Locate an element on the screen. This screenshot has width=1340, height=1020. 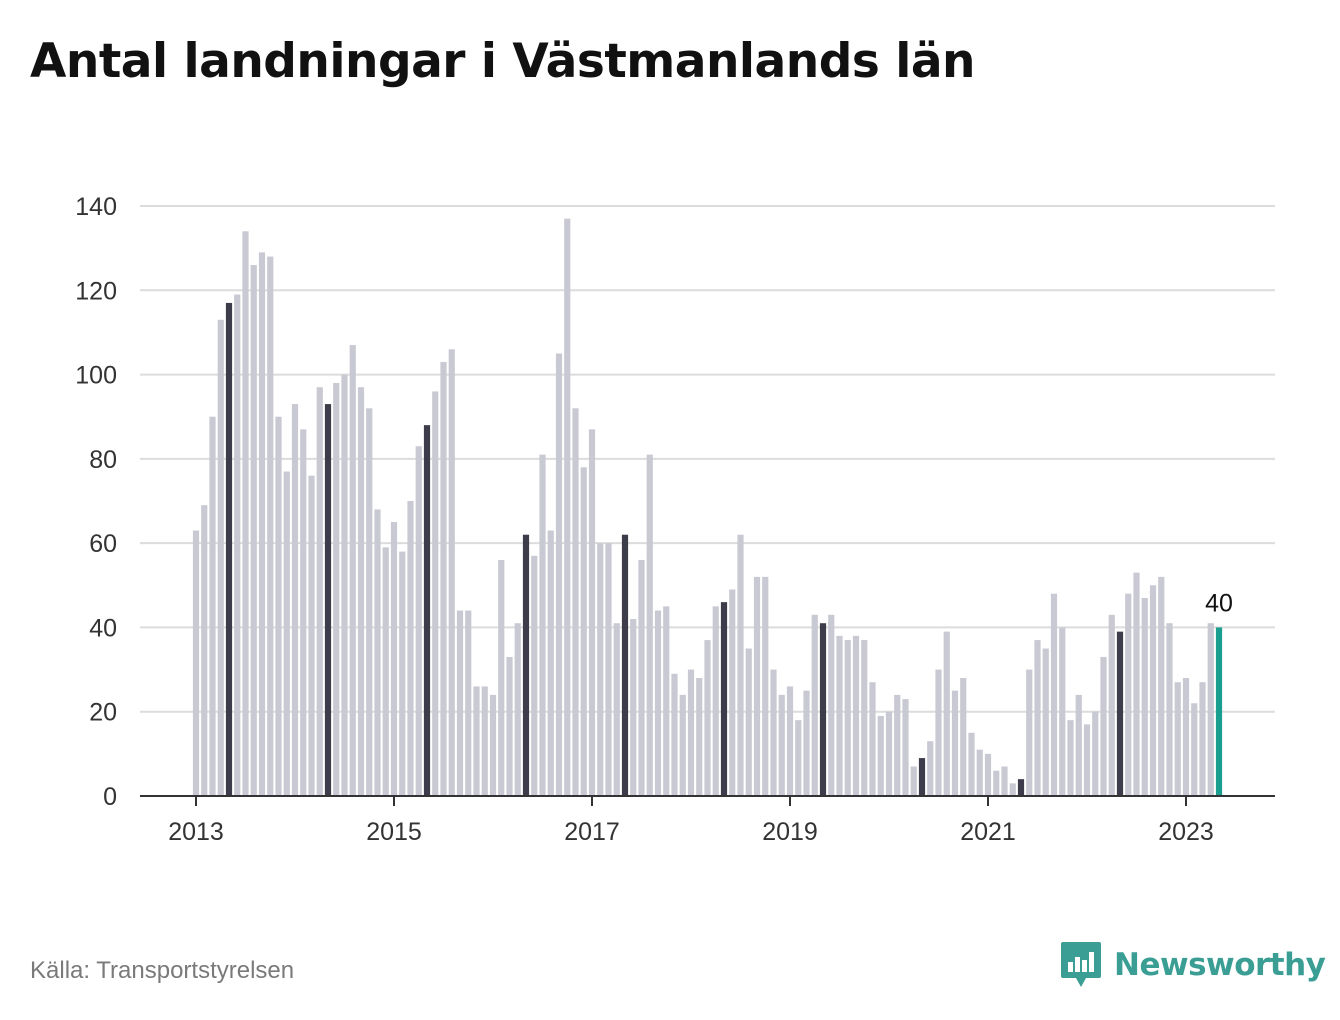
source-label: Källa: Transportstyrelsen is located at coordinates (162, 970).